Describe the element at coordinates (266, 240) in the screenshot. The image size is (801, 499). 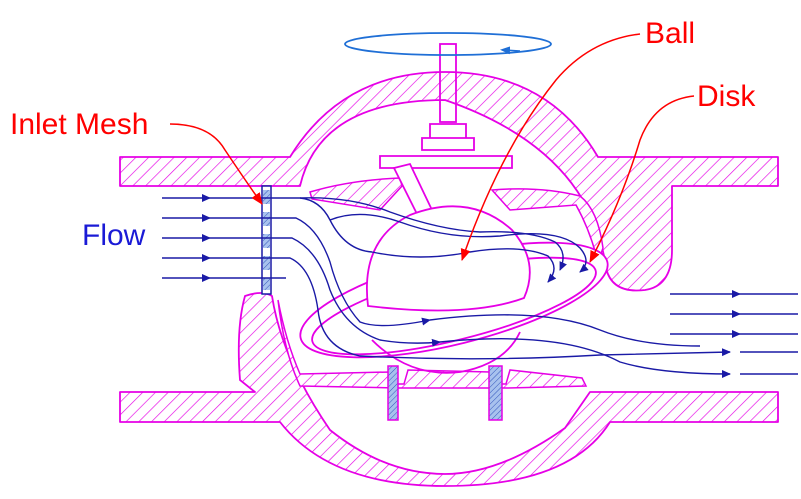
I see `inlet-mesh` at that location.